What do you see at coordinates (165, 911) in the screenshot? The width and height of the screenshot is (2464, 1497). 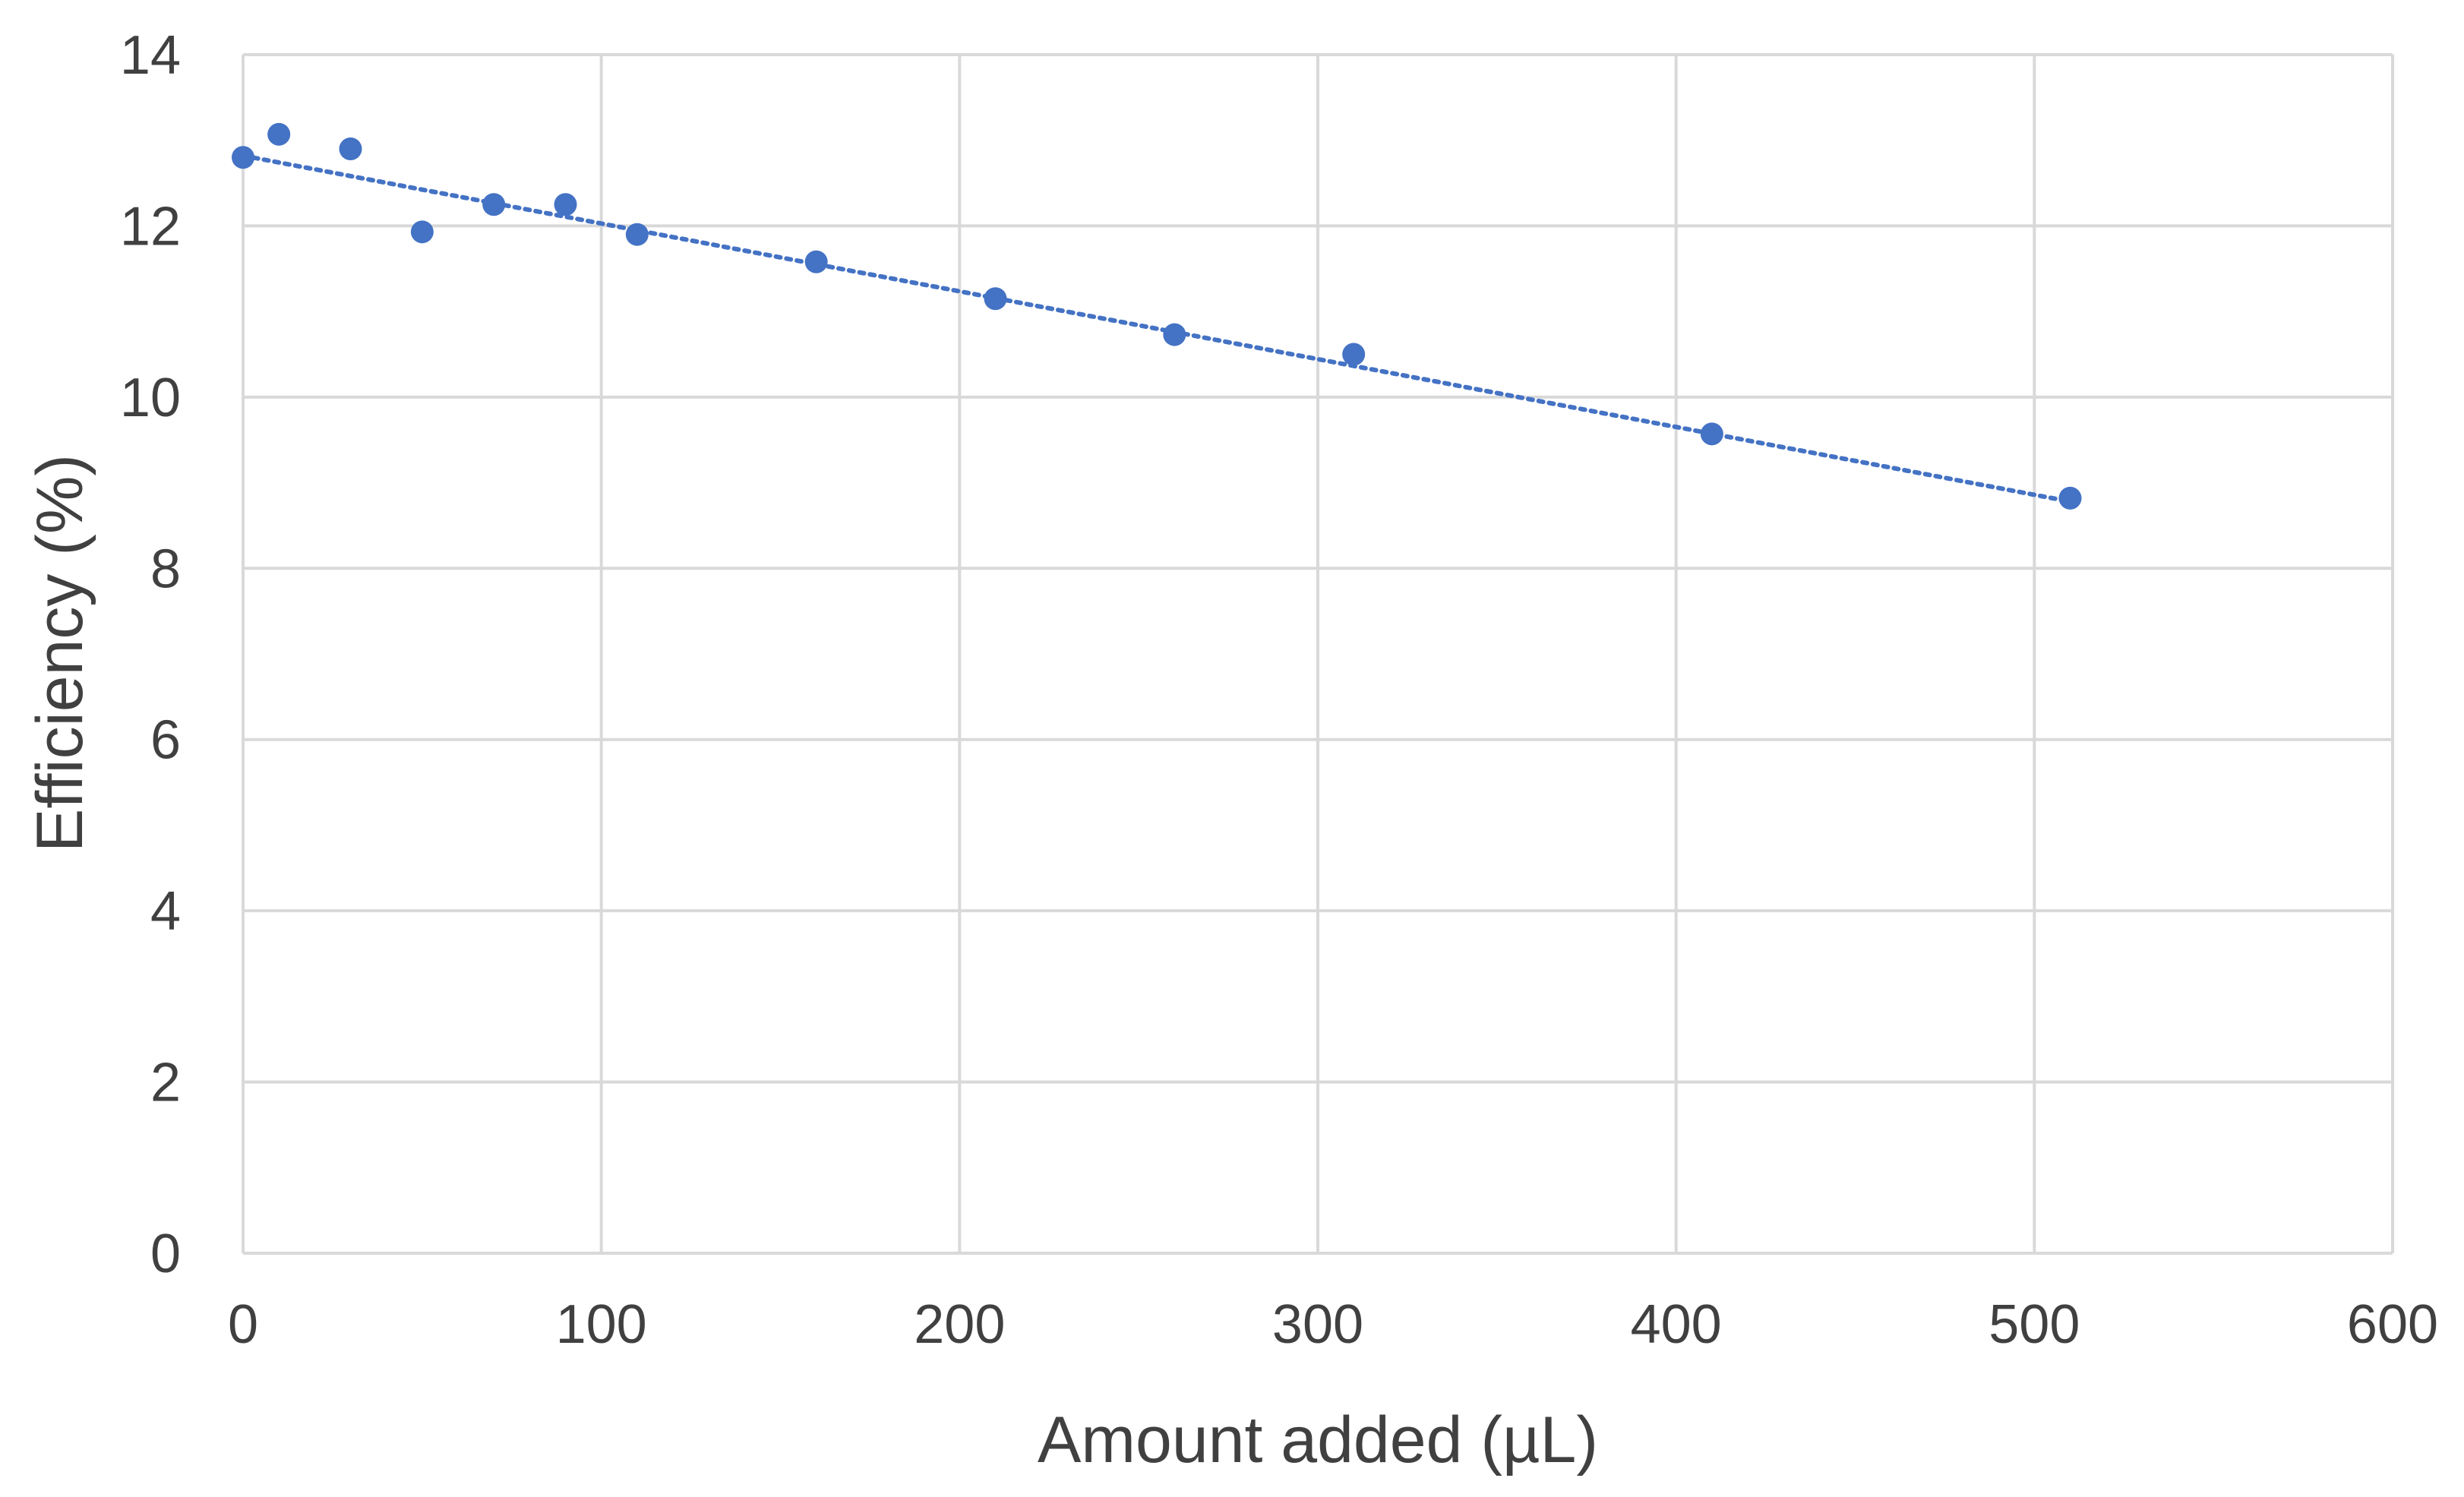 I see `y-tick-label: 4` at bounding box center [165, 911].